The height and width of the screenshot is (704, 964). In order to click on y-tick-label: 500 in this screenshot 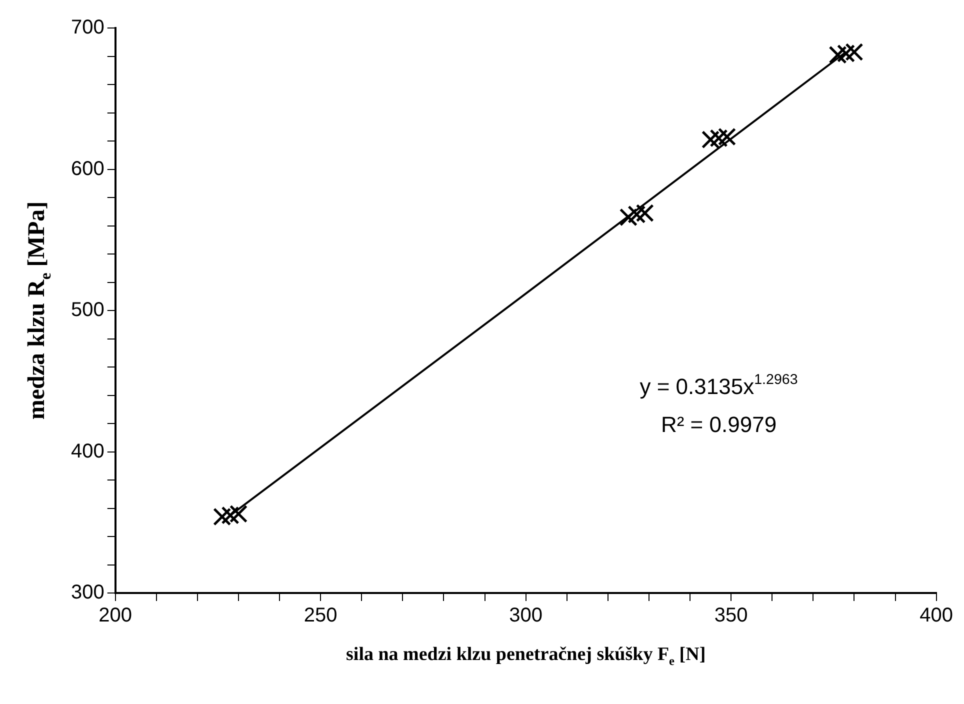, I will do `click(87, 310)`.